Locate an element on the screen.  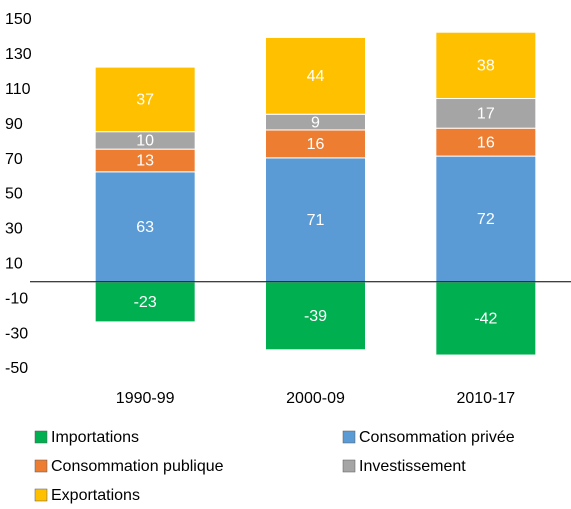
legend-label: Exportations is located at coordinates (95, 495).